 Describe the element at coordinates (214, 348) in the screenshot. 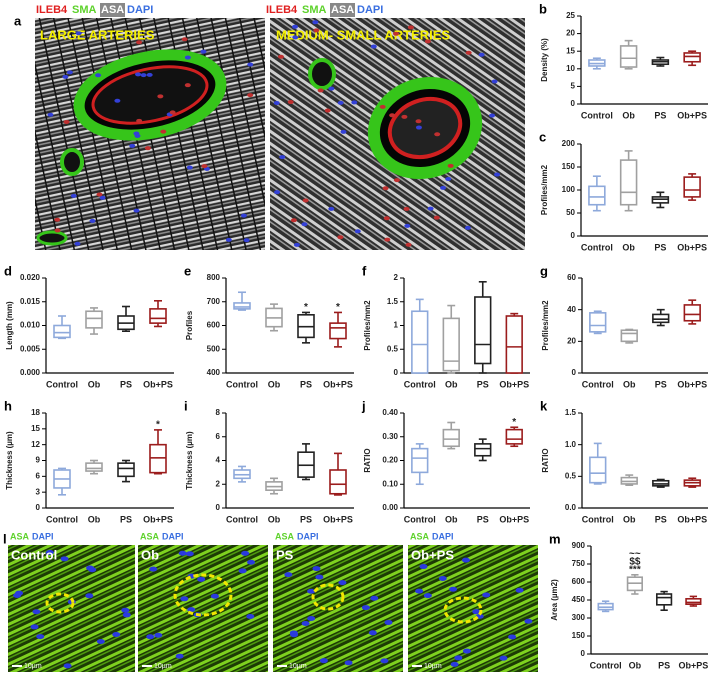

I see `y-tick-label: 500` at that location.